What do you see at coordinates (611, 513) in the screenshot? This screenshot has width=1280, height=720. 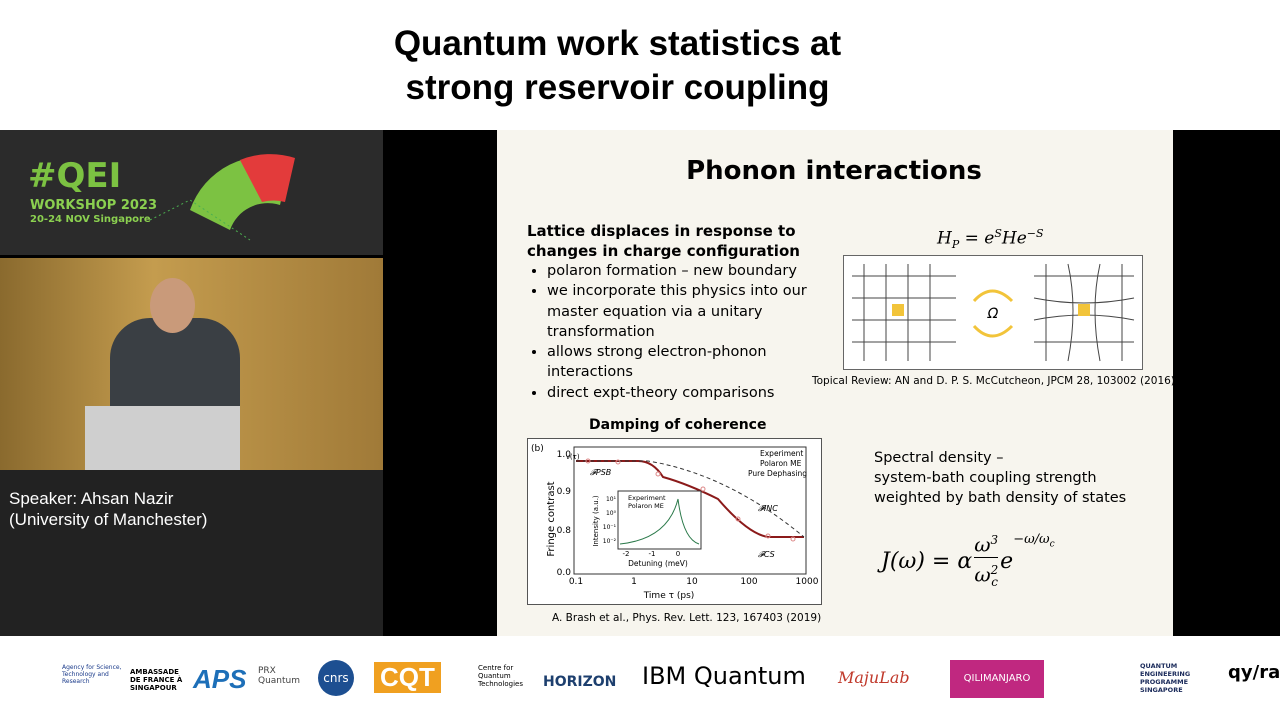 I see `inset-y-tick: 10⁰` at bounding box center [611, 513].